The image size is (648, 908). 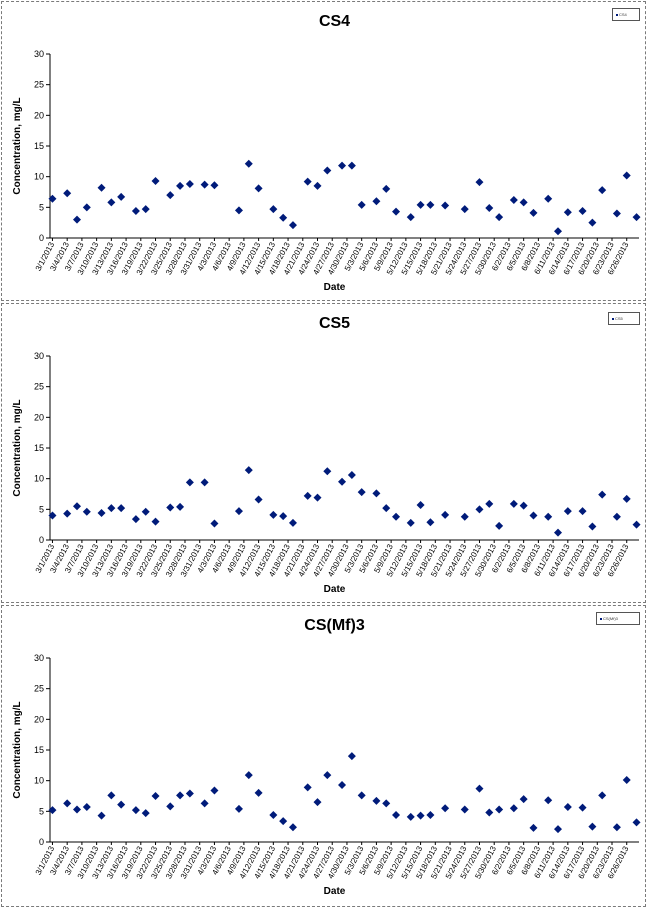 I want to click on chart-title: CS4, so click(x=334, y=21).